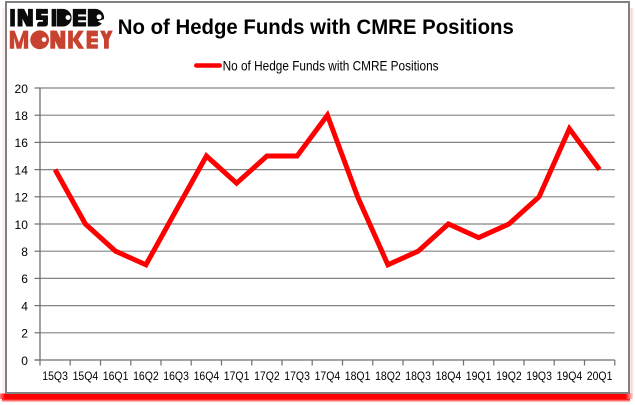 This screenshot has width=635, height=405. Describe the element at coordinates (328, 376) in the screenshot. I see `svg-text: 17Q4` at that location.